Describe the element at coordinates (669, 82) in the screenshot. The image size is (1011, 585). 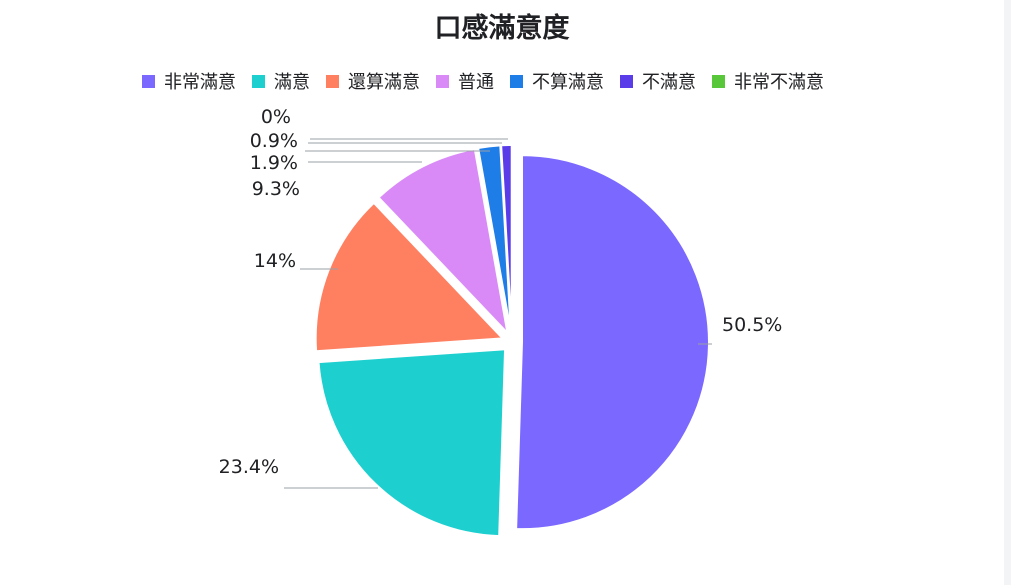
I see `legend-label: 不滿意` at that location.